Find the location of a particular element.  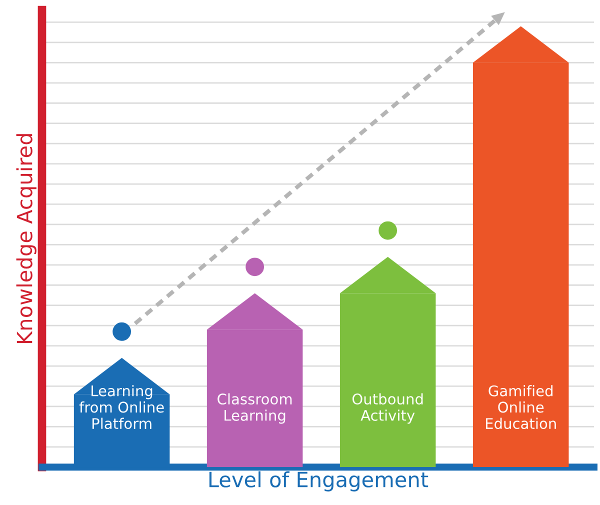

x-tick-label: Classroom Learning is located at coordinates (255, 408).